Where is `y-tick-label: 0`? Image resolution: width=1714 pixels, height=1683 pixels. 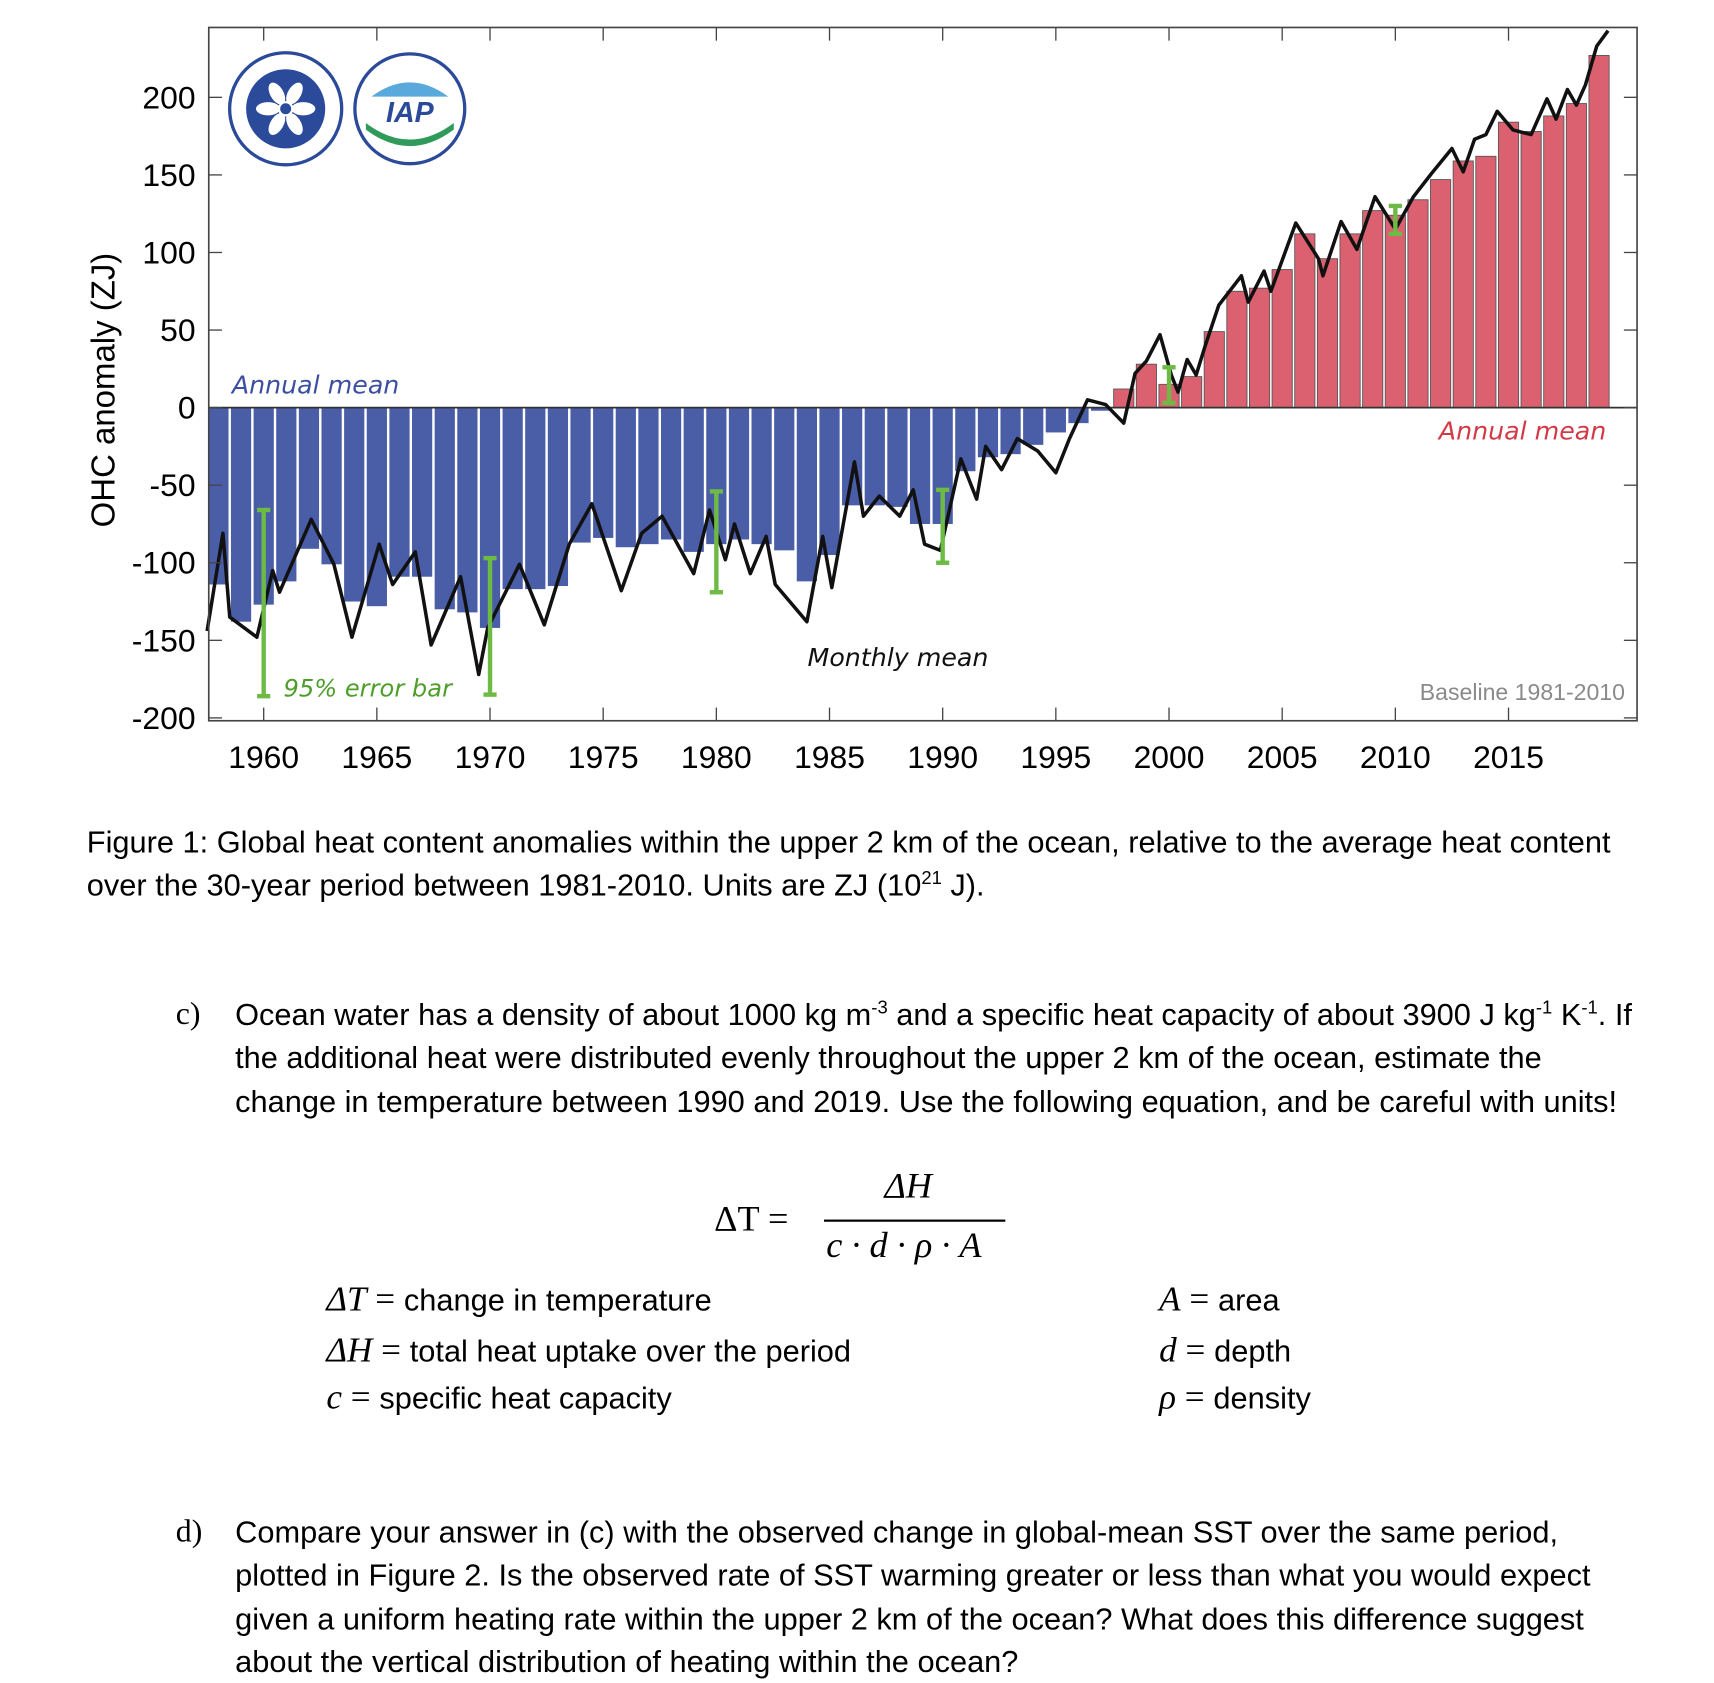 y-tick-label: 0 is located at coordinates (187, 408).